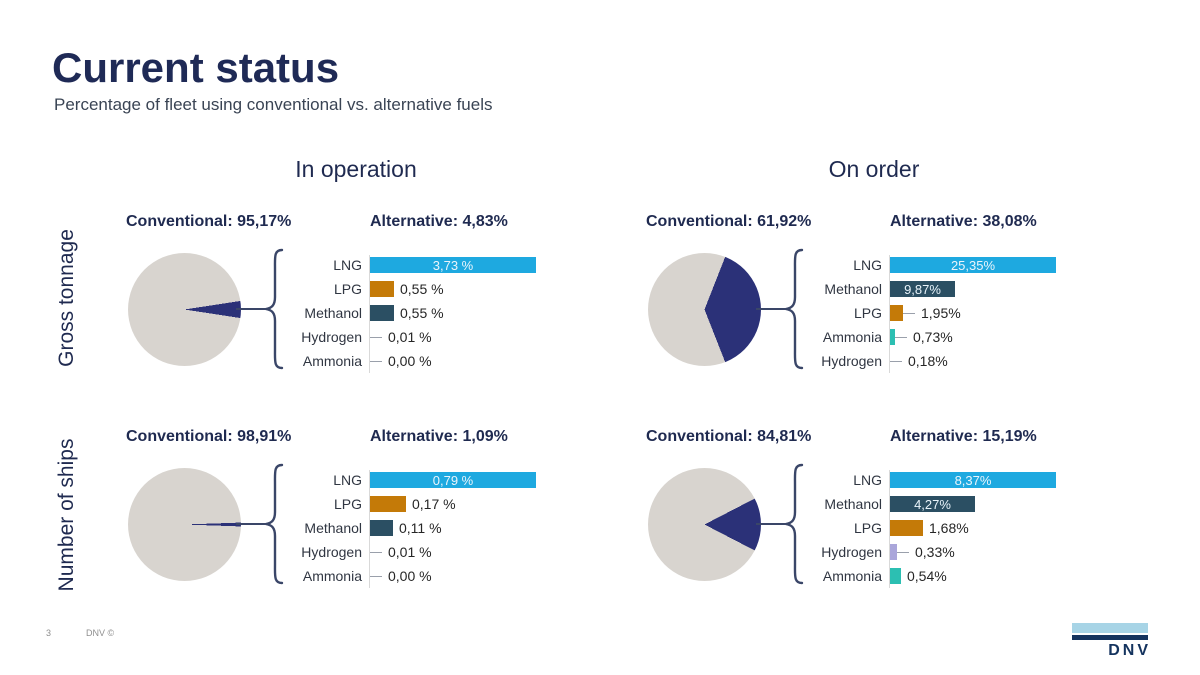 This screenshot has width=1200, height=675. What do you see at coordinates (949, 528) in the screenshot?
I see `bar-value: 1,68%` at bounding box center [949, 528].